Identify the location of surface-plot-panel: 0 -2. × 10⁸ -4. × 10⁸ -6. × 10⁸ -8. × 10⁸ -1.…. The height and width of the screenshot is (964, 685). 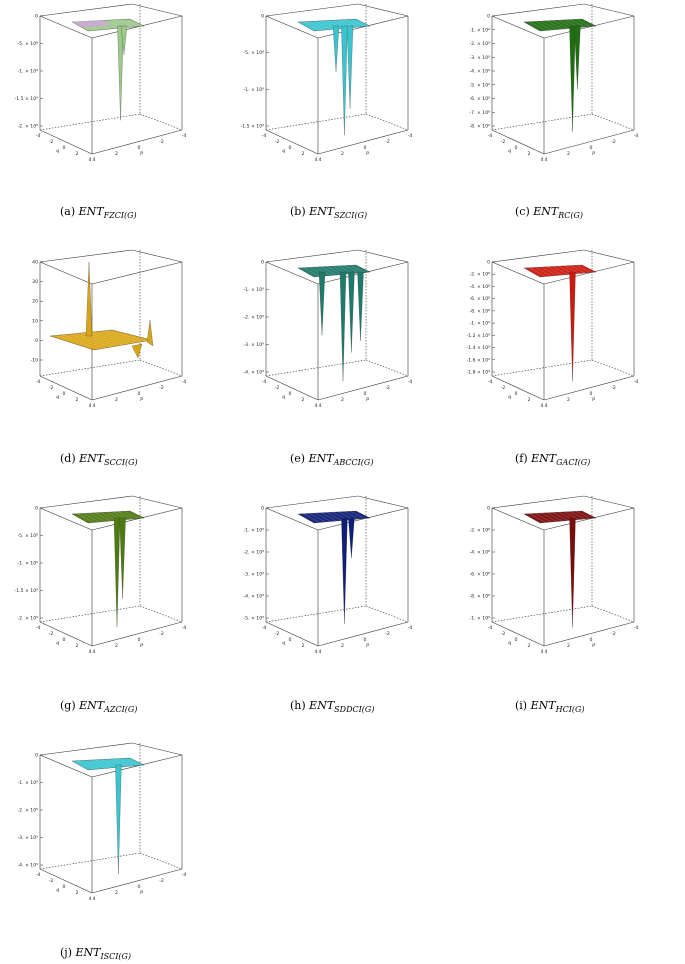
(560, 338).